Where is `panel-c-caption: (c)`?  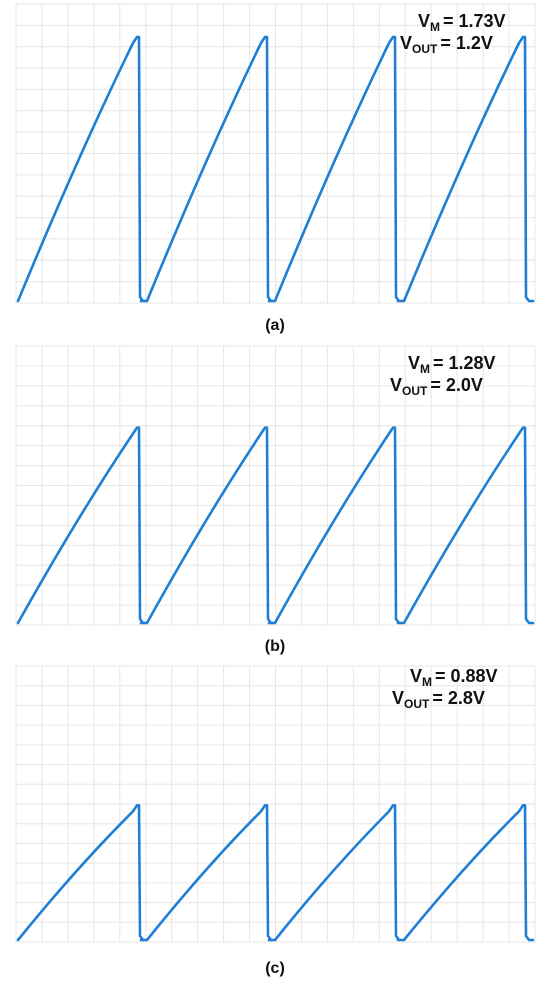 panel-c-caption: (c) is located at coordinates (275, 968).